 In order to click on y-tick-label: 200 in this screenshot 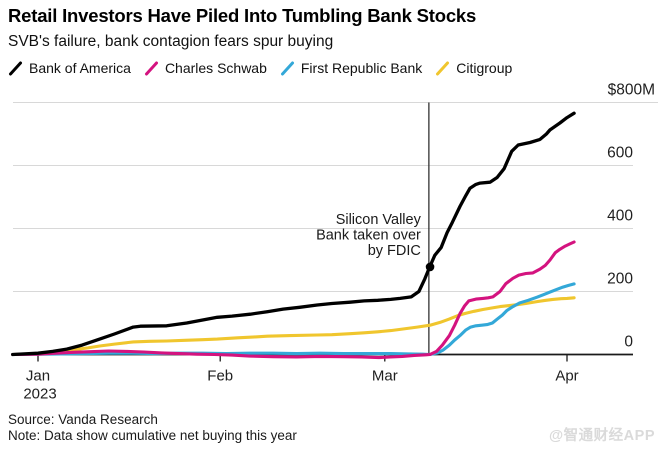, I will do `click(620, 279)`.